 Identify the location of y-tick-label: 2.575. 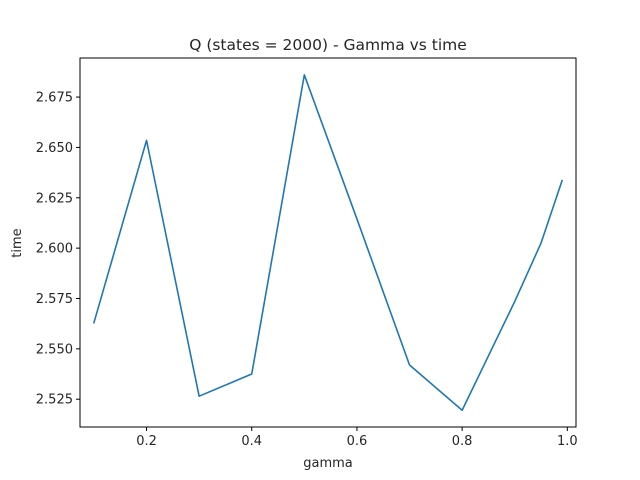
(54, 299).